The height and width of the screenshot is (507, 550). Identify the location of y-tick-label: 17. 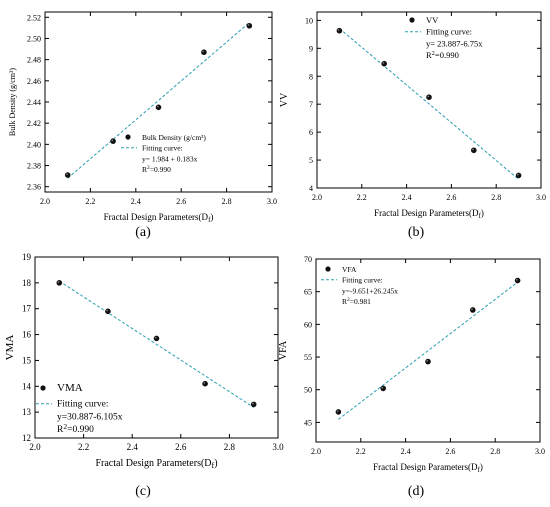
(27, 309).